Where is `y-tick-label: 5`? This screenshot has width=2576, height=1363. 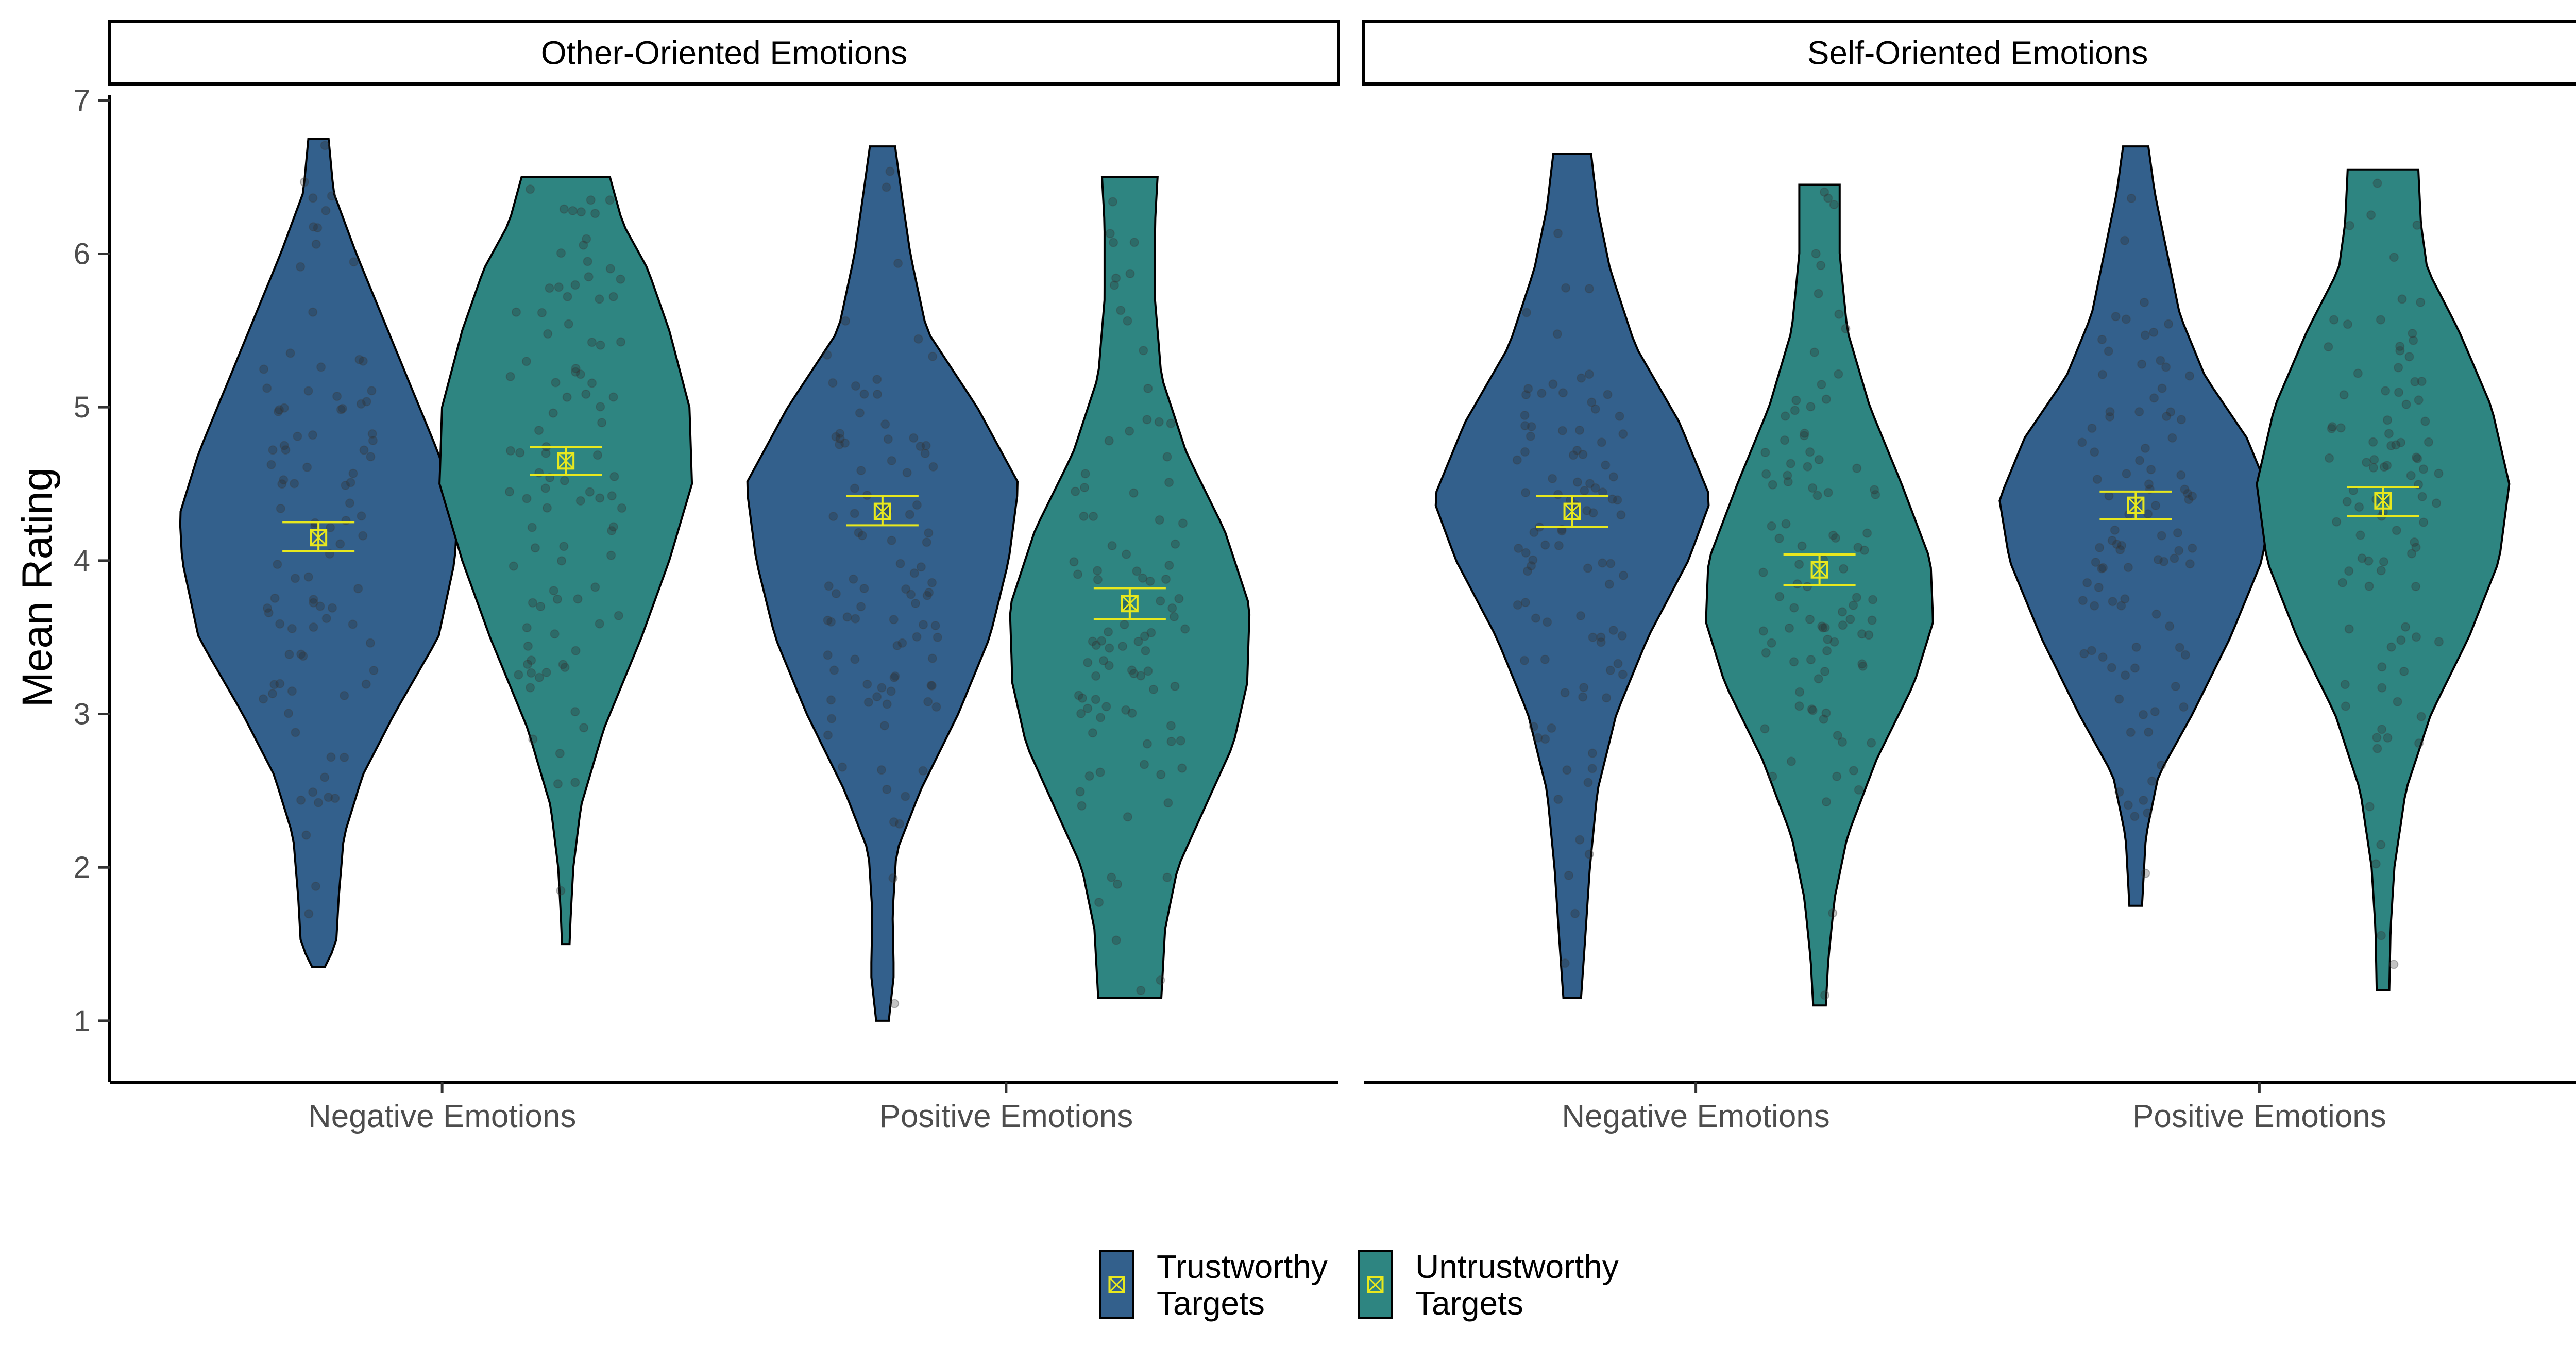
y-tick-label: 5 is located at coordinates (82, 408).